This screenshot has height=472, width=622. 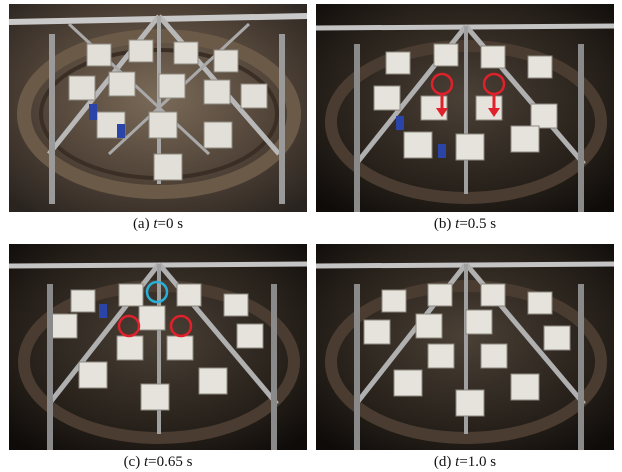 I want to click on caption-a: (a) t=0 s, so click(x=158, y=224).